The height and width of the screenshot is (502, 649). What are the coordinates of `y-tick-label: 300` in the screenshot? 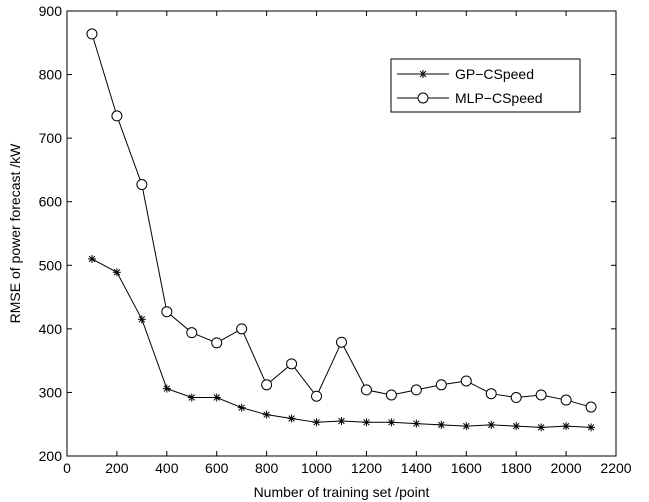 It's located at (51, 392).